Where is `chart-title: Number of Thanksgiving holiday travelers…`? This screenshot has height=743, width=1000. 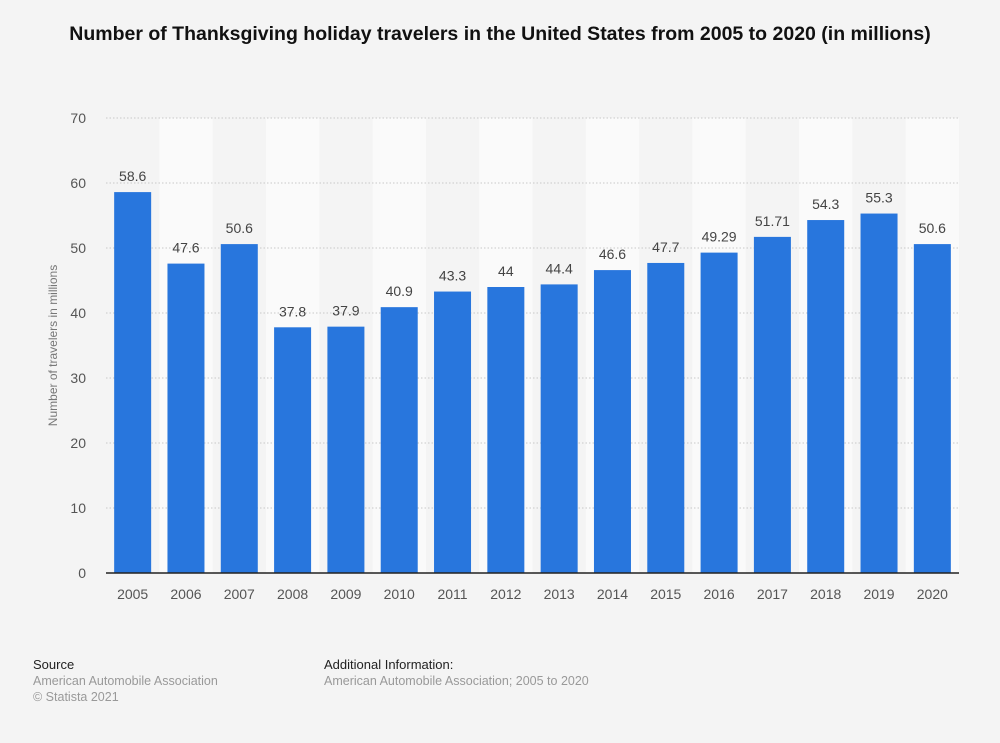 chart-title: Number of Thanksgiving holiday travelers… is located at coordinates (500, 34).